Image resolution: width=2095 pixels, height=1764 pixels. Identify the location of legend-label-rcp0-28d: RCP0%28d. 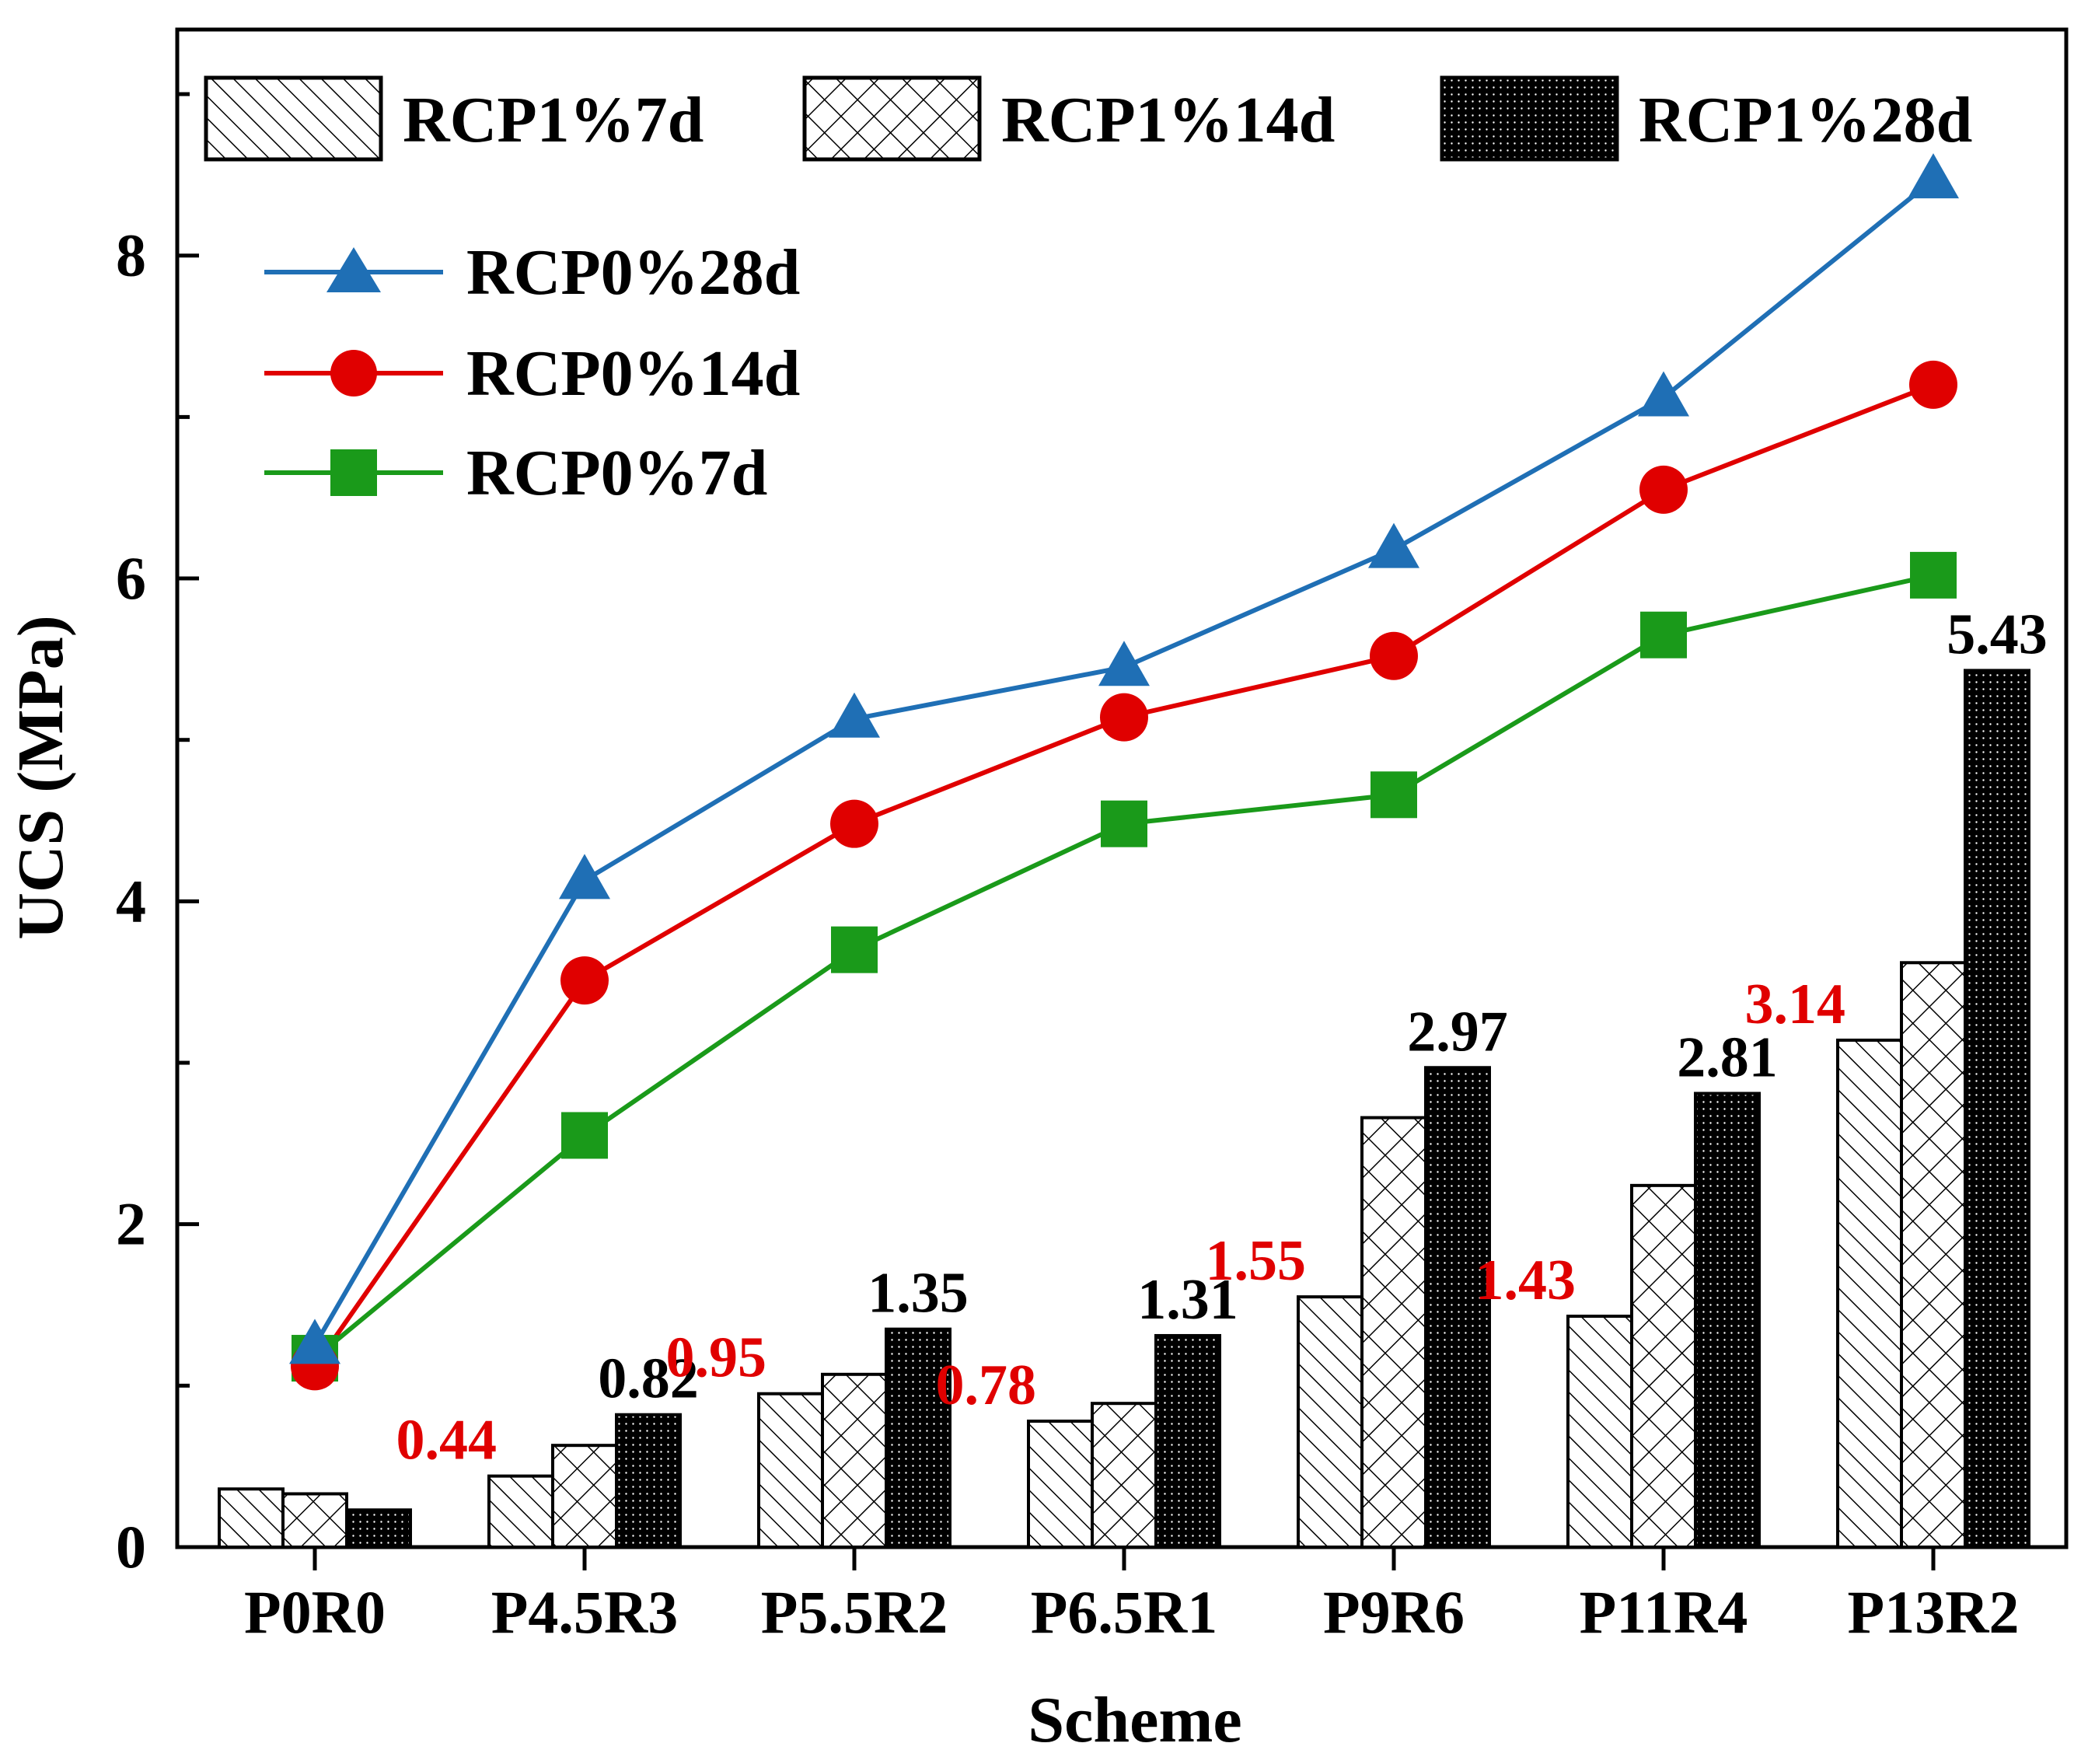
(633, 272).